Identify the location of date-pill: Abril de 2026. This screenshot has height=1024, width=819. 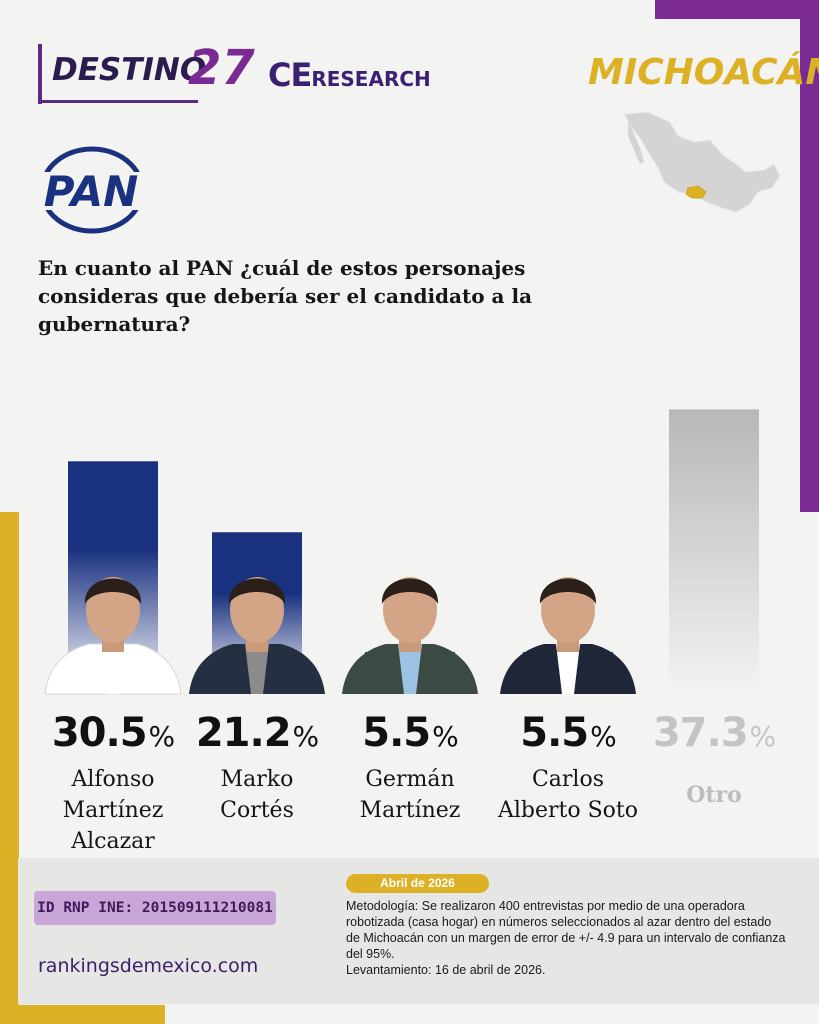
(417, 883).